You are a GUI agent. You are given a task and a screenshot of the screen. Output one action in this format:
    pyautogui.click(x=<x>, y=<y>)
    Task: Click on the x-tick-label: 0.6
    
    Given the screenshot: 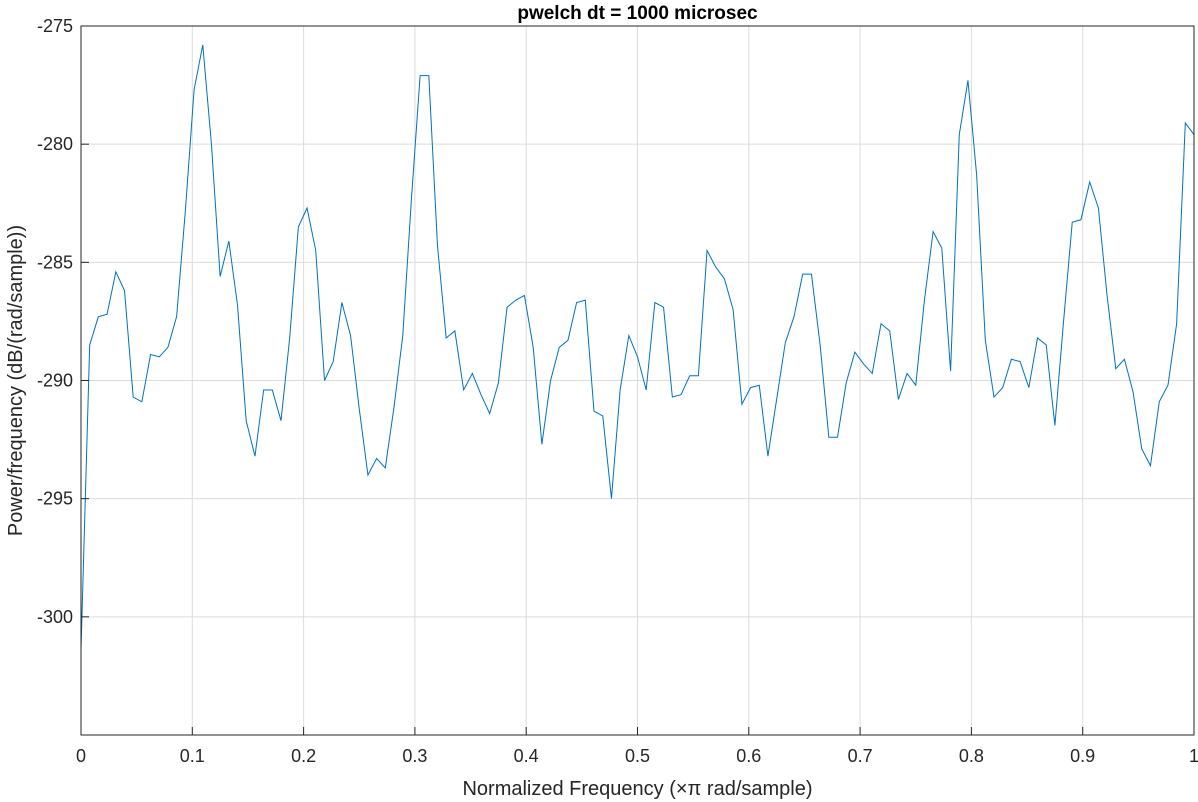 What is the action you would take?
    pyautogui.click(x=748, y=756)
    